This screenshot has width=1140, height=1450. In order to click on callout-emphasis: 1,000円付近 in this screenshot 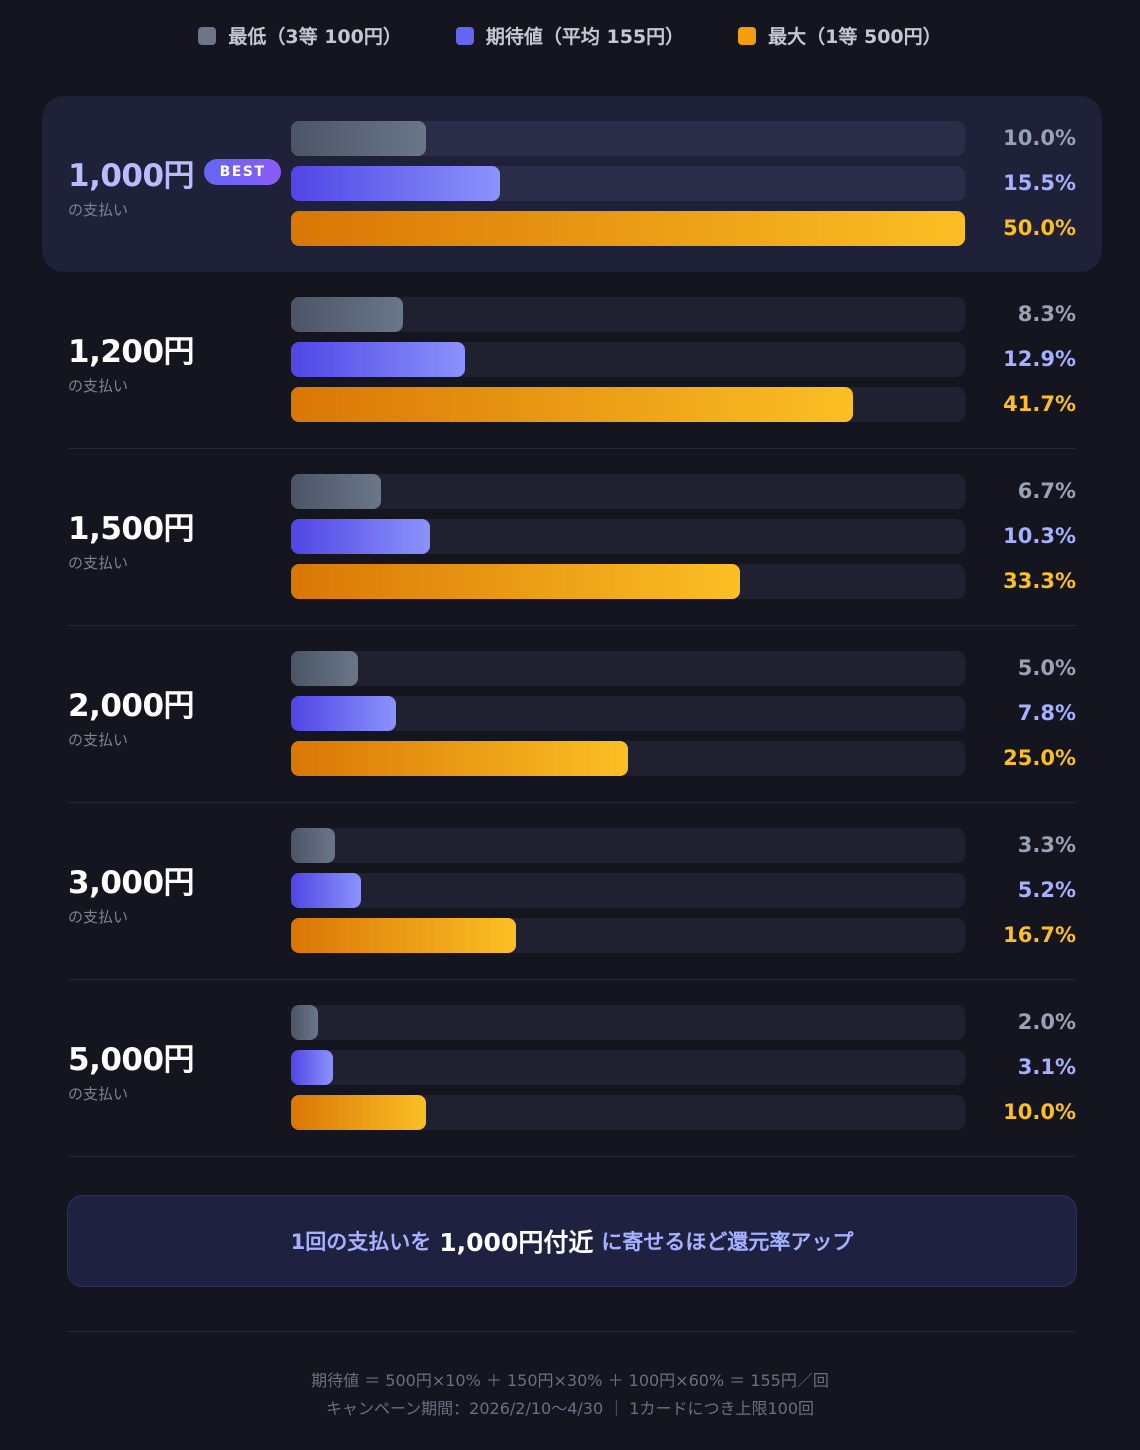, I will do `click(516, 1242)`.